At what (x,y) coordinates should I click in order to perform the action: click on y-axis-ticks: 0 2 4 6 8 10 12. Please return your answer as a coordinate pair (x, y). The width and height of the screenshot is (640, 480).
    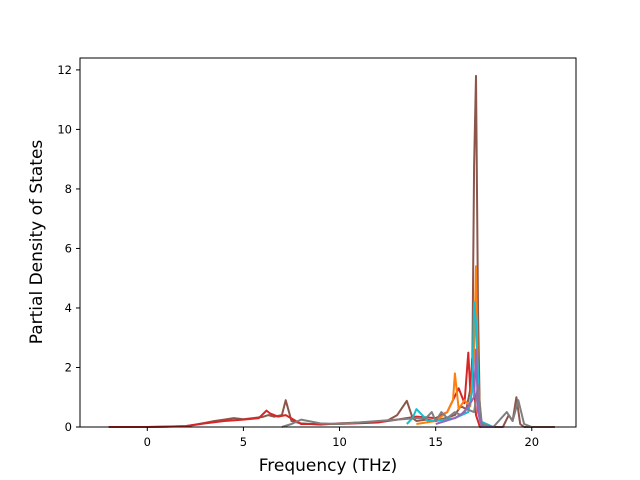
    Looking at the image, I should click on (68, 248).